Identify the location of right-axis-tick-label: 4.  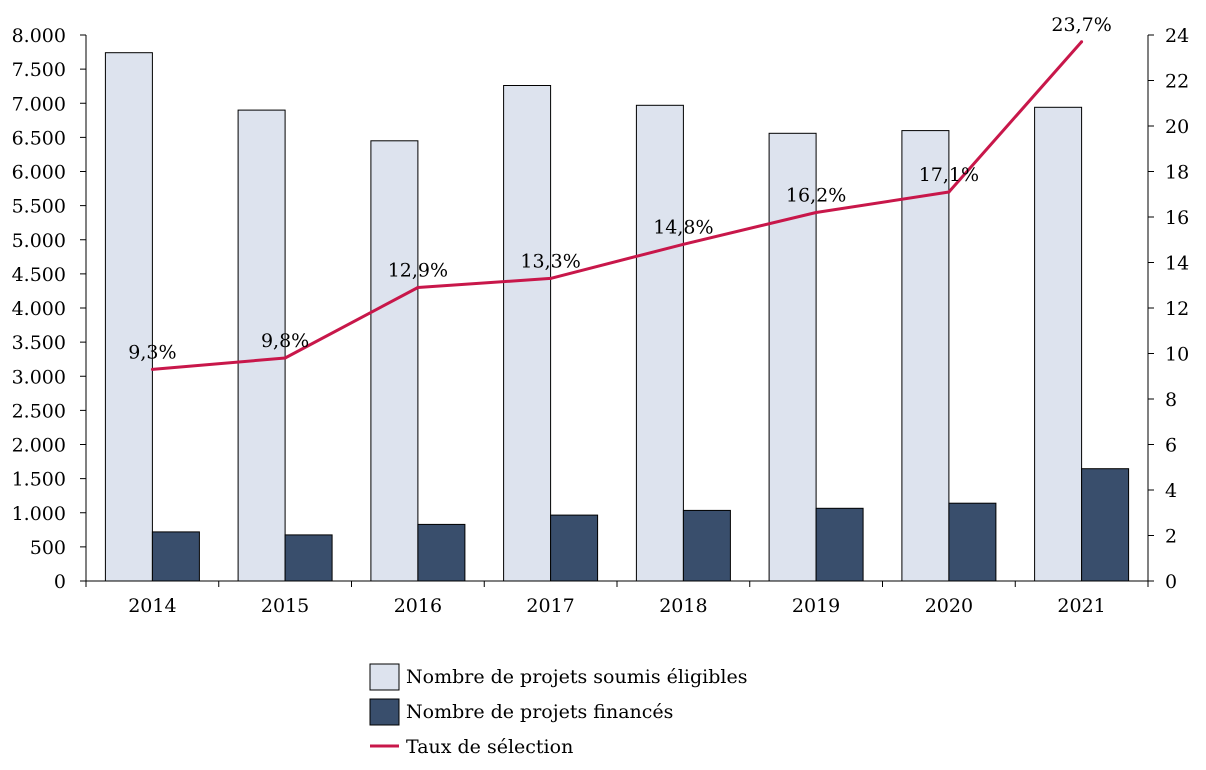
(1171, 491).